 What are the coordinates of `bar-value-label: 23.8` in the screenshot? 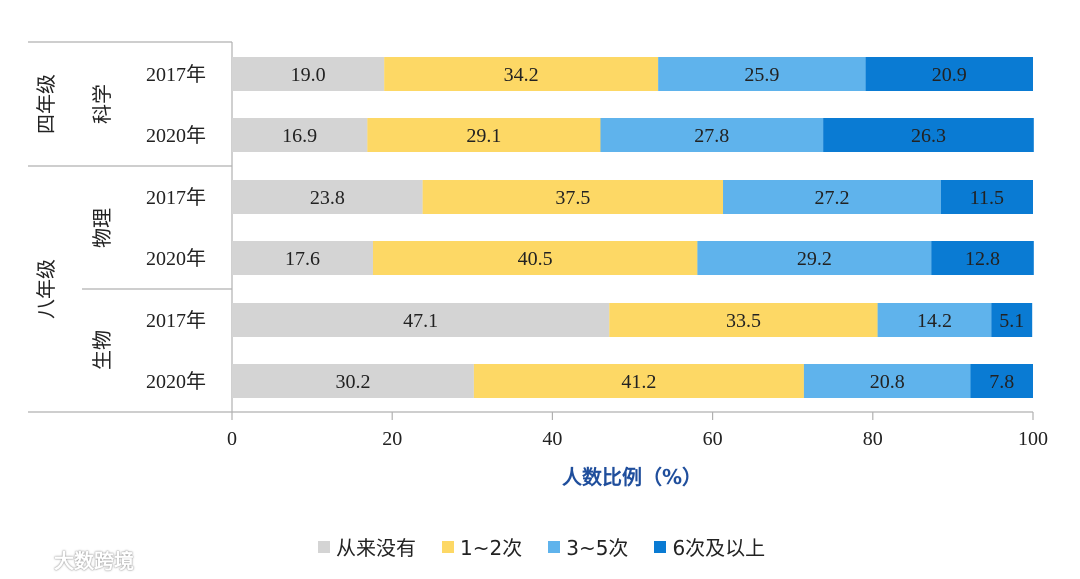 It's located at (327, 198).